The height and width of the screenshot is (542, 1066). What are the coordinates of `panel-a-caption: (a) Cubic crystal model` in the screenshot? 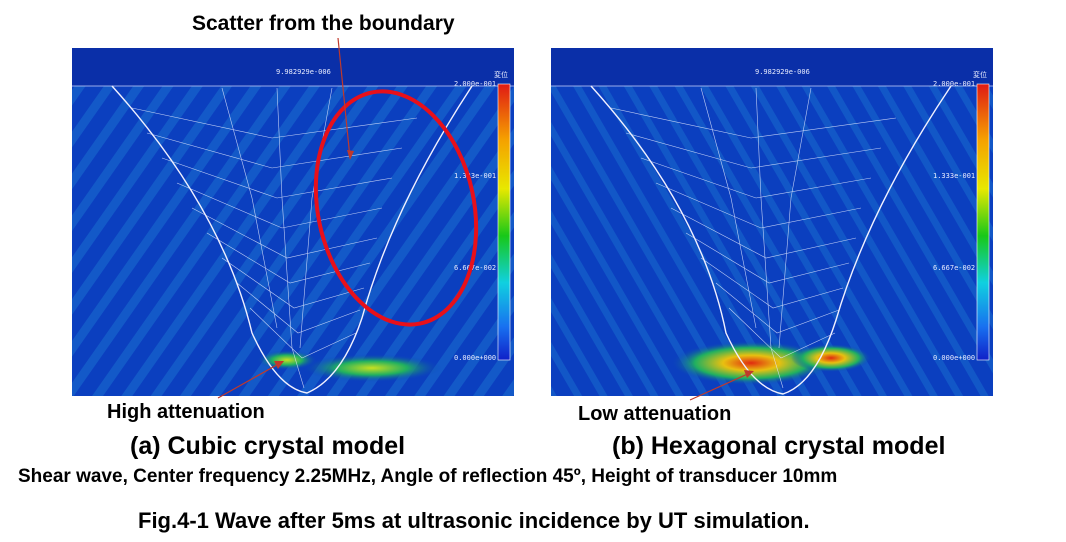 It's located at (268, 446).